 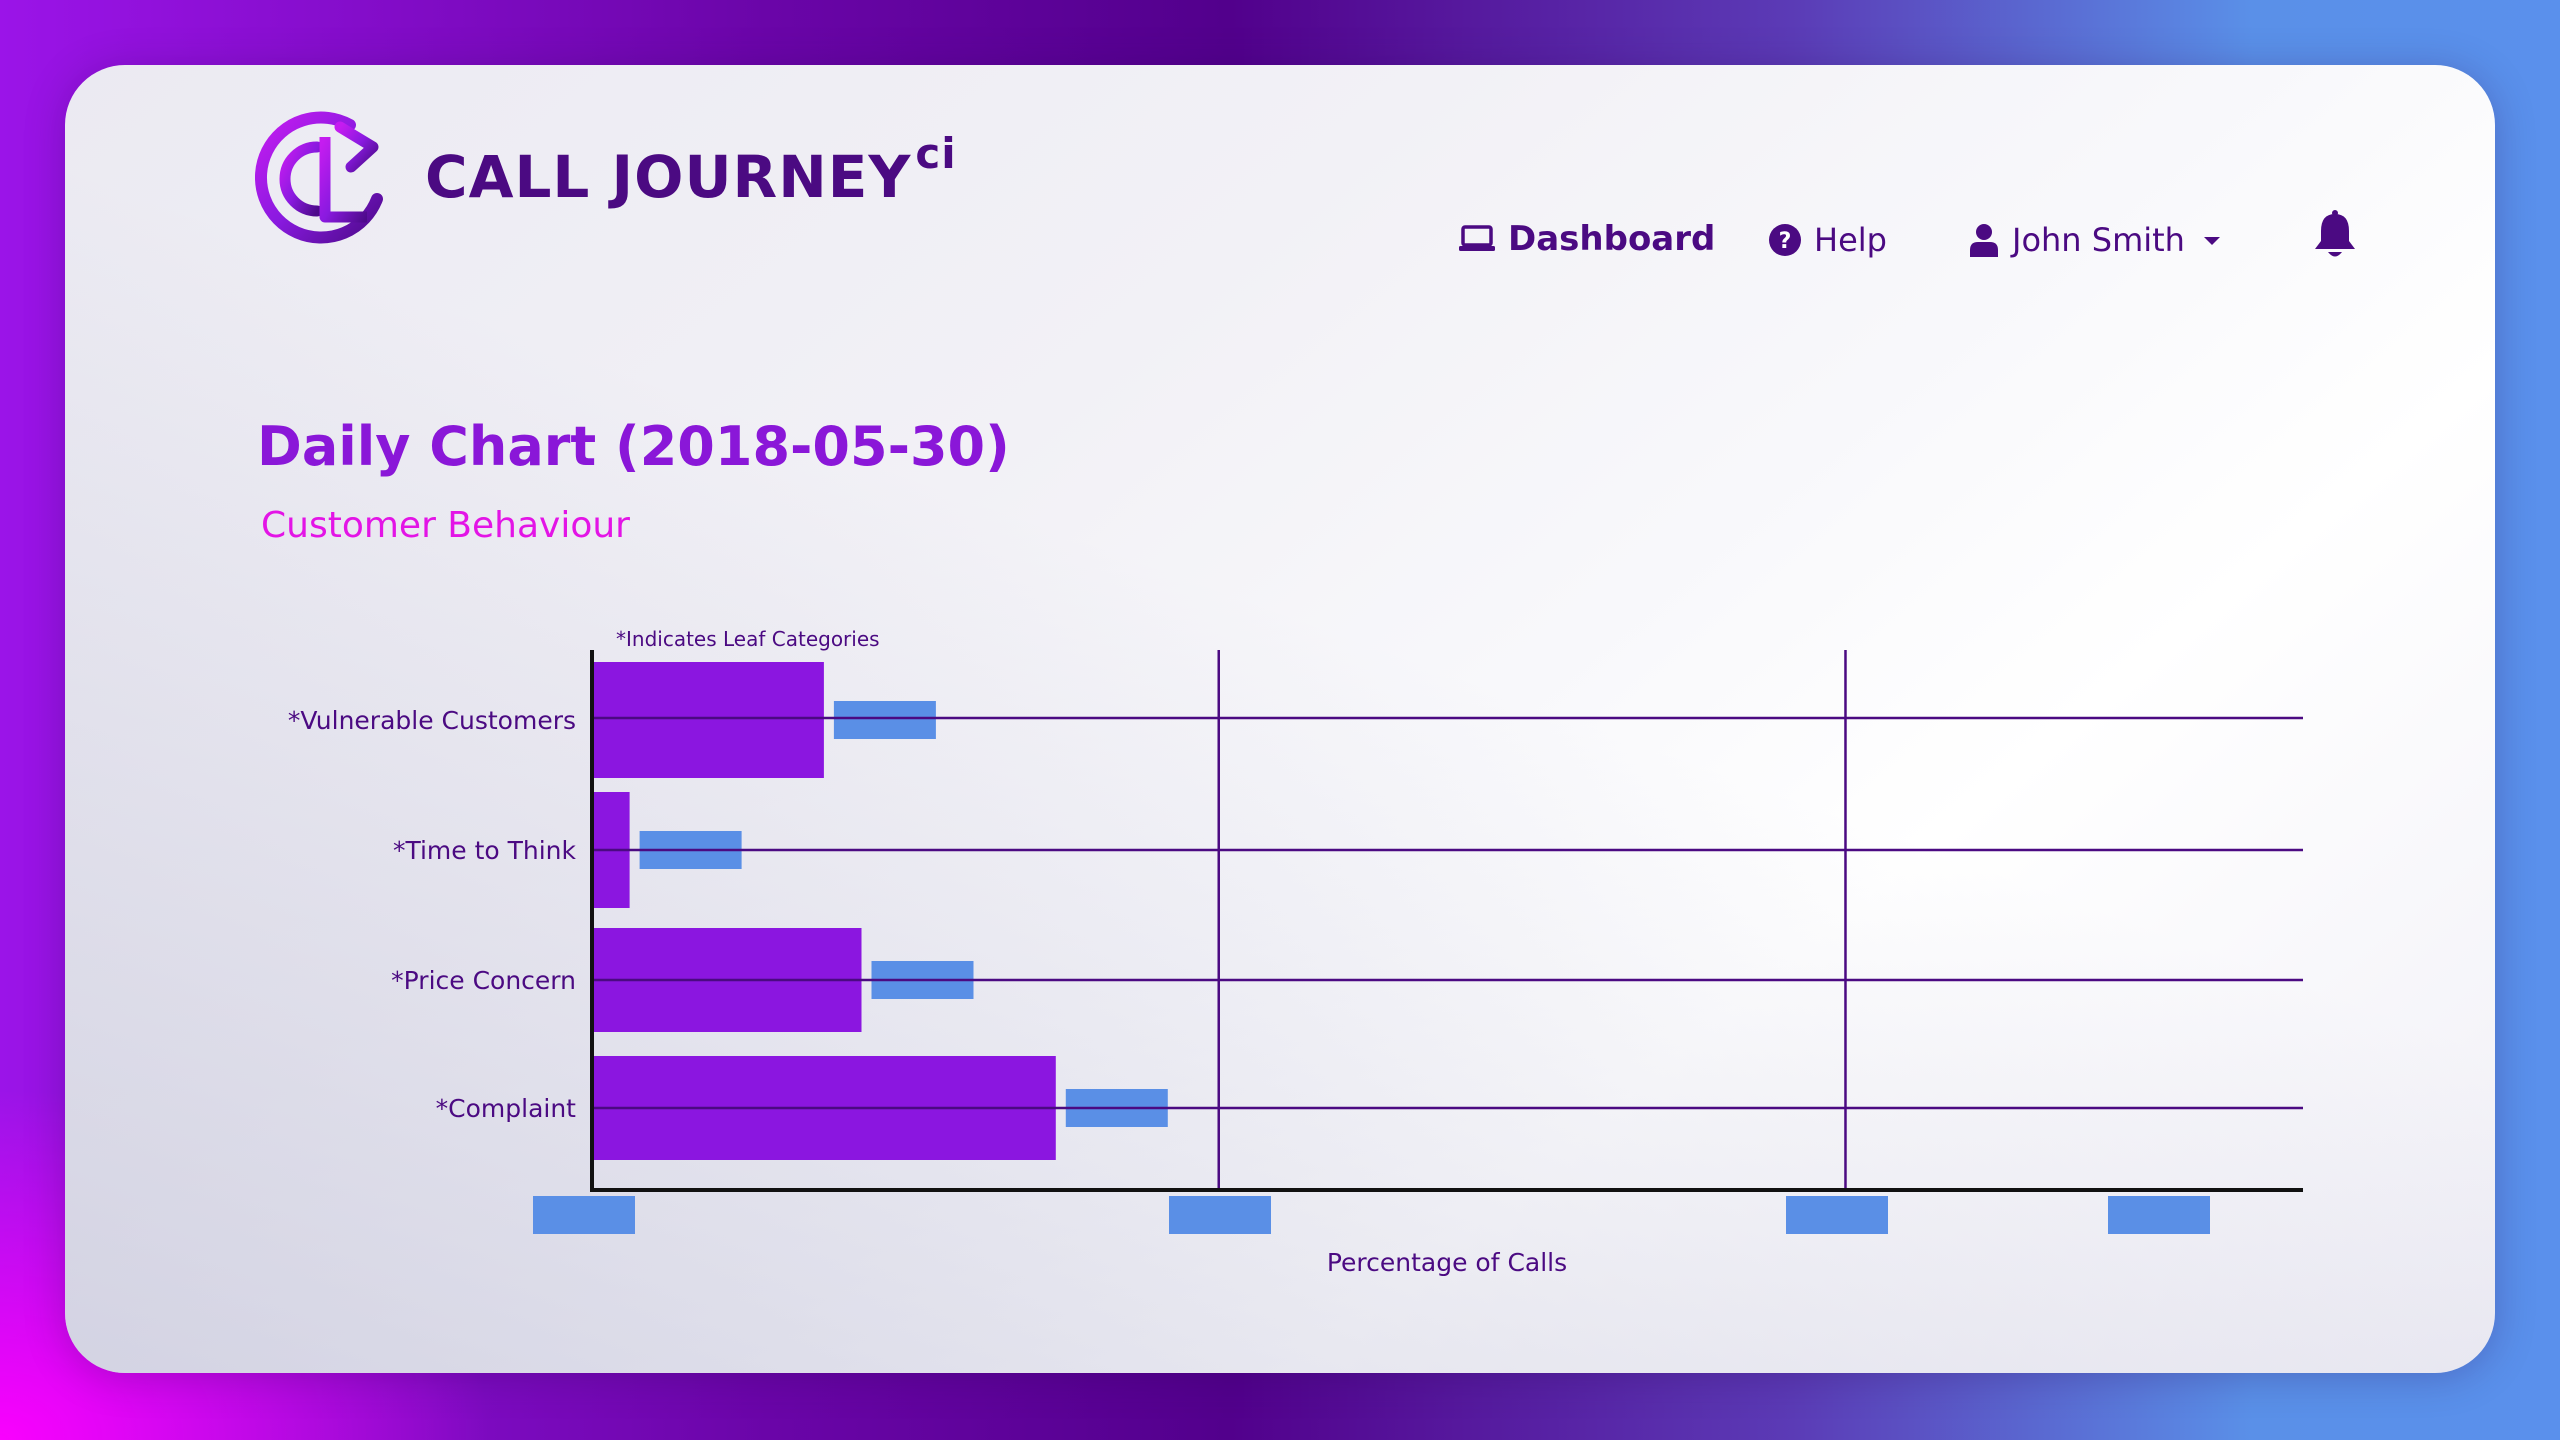 I want to click on logo: CALL JOURNEY ci, so click(x=606, y=177).